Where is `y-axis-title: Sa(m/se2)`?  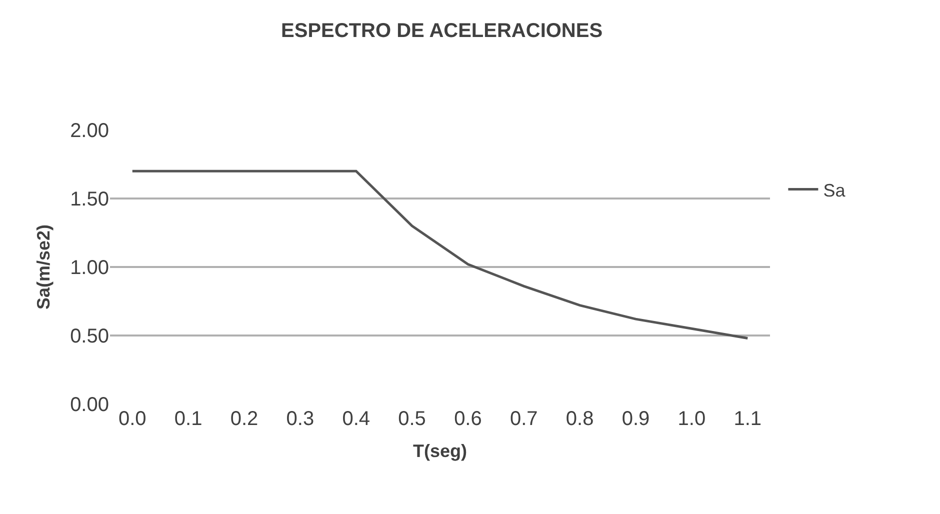
y-axis-title: Sa(m/se2) is located at coordinates (43, 267).